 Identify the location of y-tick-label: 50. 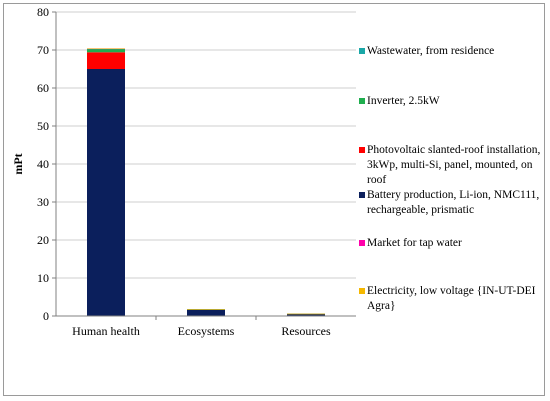
(43, 126).